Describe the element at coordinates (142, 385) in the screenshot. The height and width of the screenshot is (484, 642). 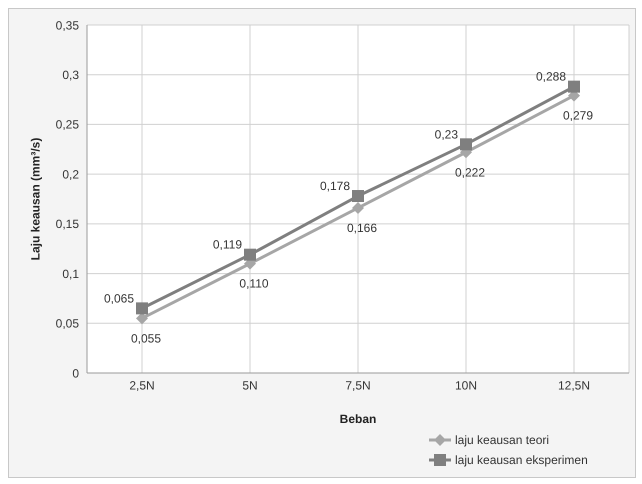
I see `x-tick-label: 2,5N` at that location.